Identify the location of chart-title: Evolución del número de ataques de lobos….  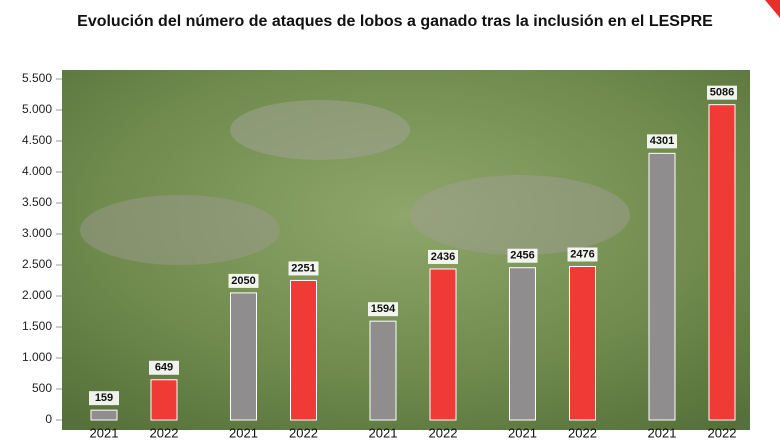
(395, 21).